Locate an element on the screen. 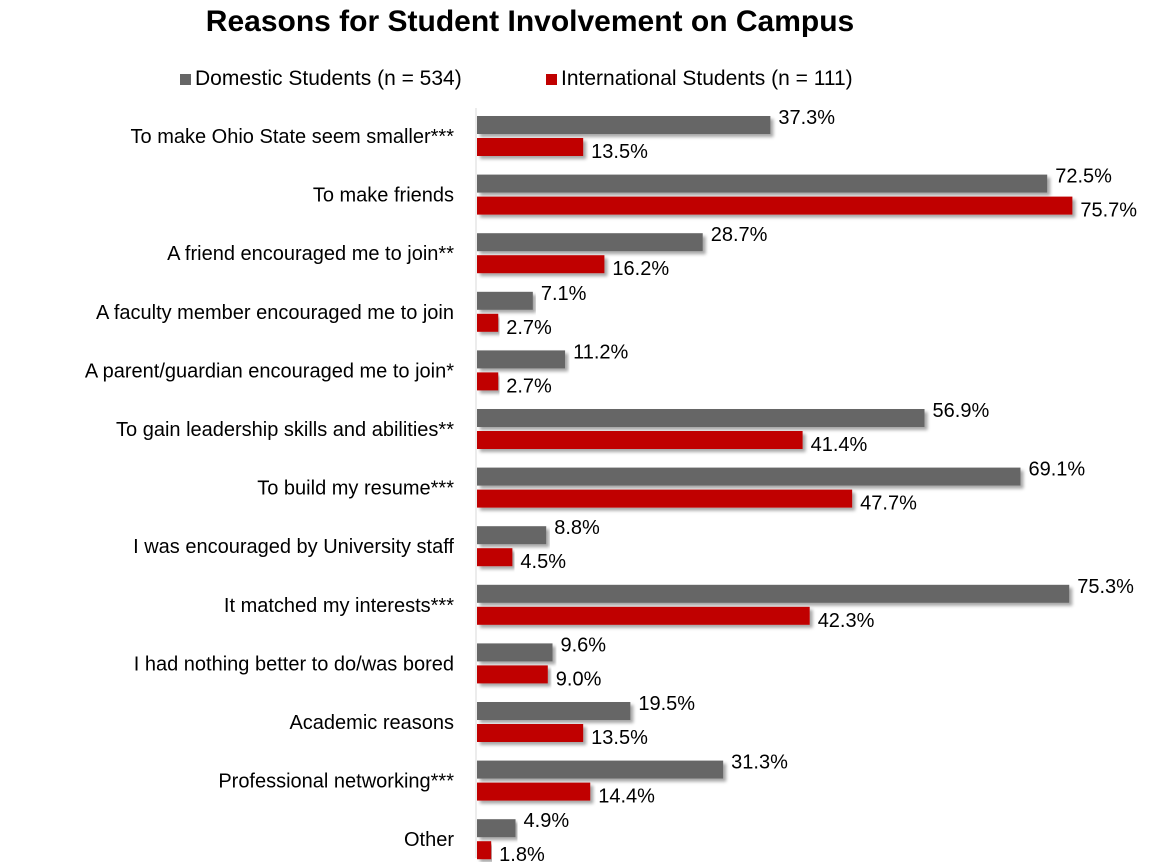  category-label: To build my resume*** is located at coordinates (355, 489).